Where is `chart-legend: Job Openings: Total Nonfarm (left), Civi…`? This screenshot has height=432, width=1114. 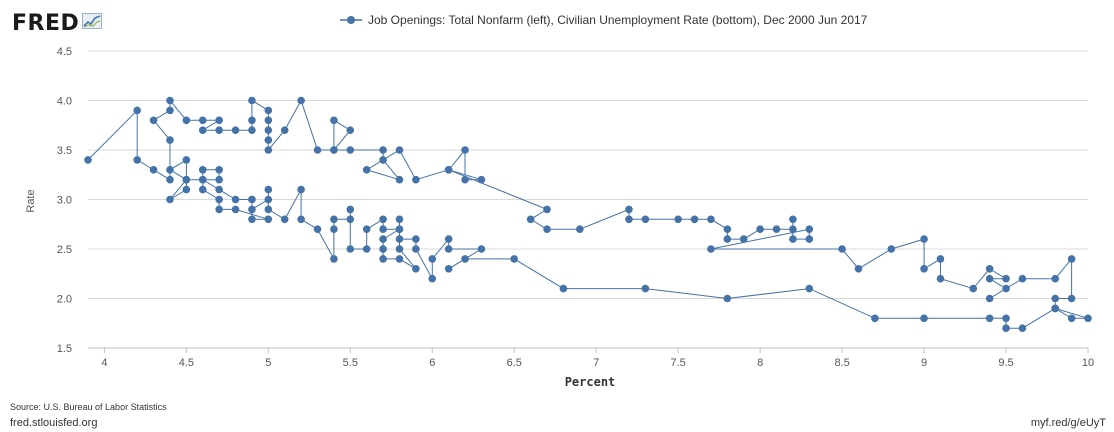 chart-legend: Job Openings: Total Nonfarm (left), Civi… is located at coordinates (603, 20).